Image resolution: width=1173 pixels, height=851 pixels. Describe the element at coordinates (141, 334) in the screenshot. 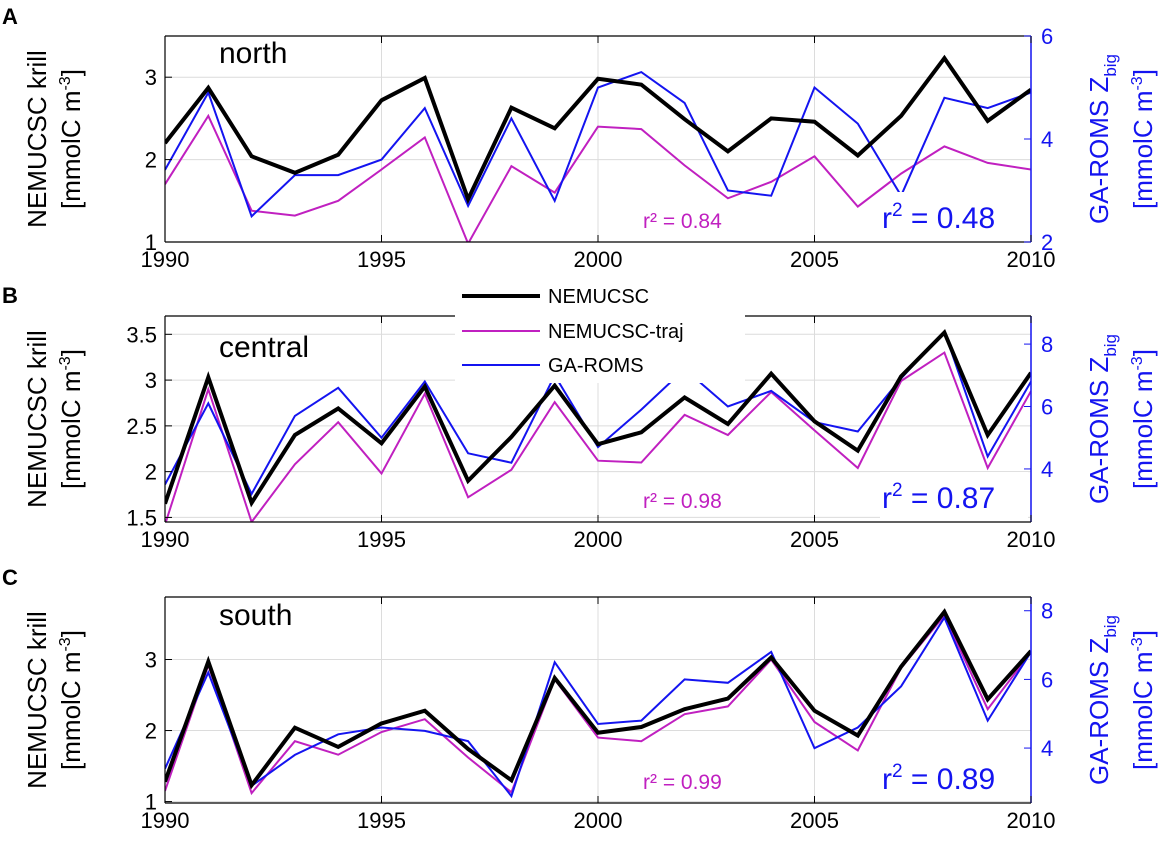

I see `y-left-tick-label: 3.5` at that location.